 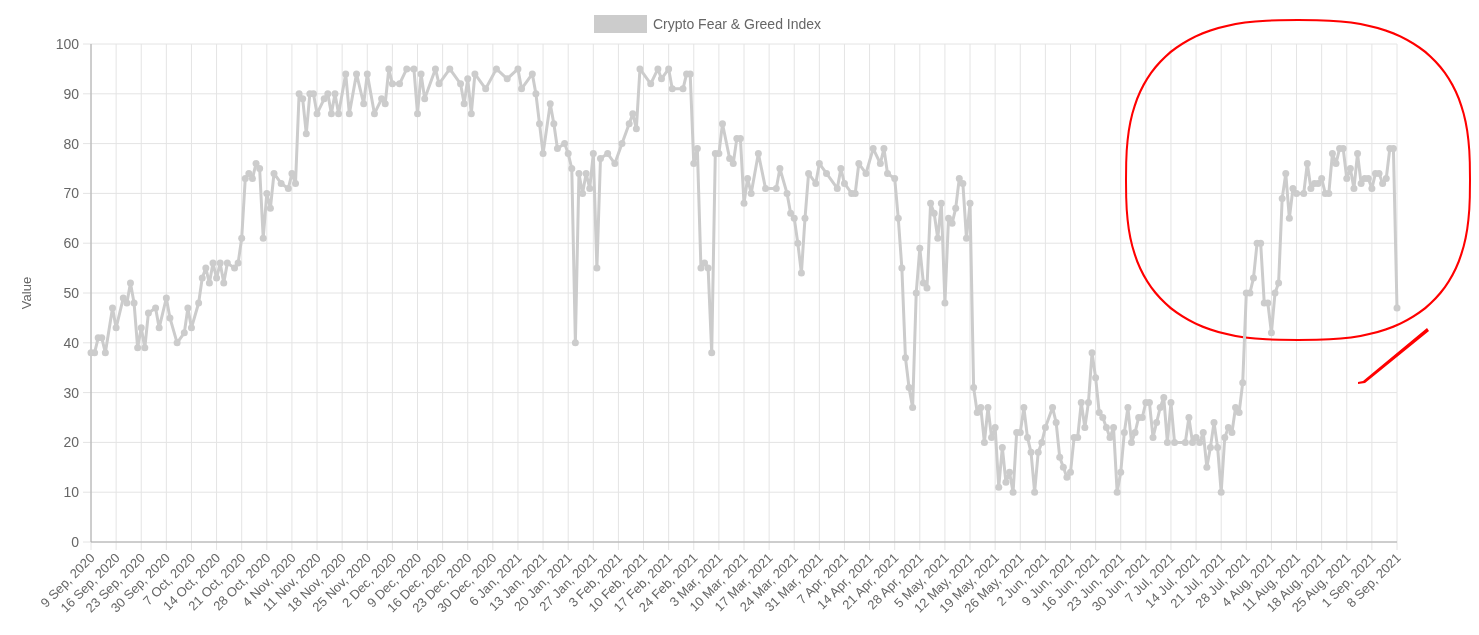 I want to click on y-tick-label: 20, so click(x=71, y=442).